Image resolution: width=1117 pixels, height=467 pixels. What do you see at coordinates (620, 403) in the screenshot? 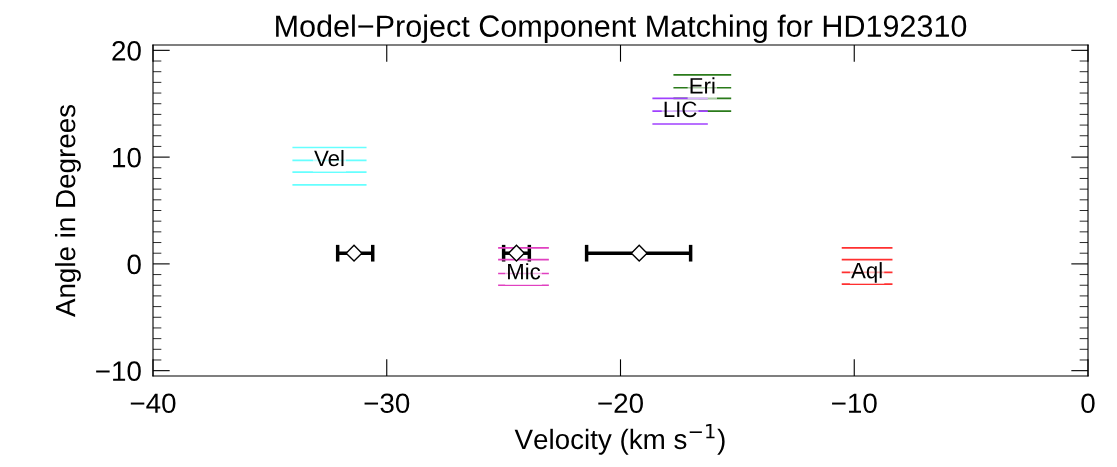
I see `x-tick-label: −20` at bounding box center [620, 403].